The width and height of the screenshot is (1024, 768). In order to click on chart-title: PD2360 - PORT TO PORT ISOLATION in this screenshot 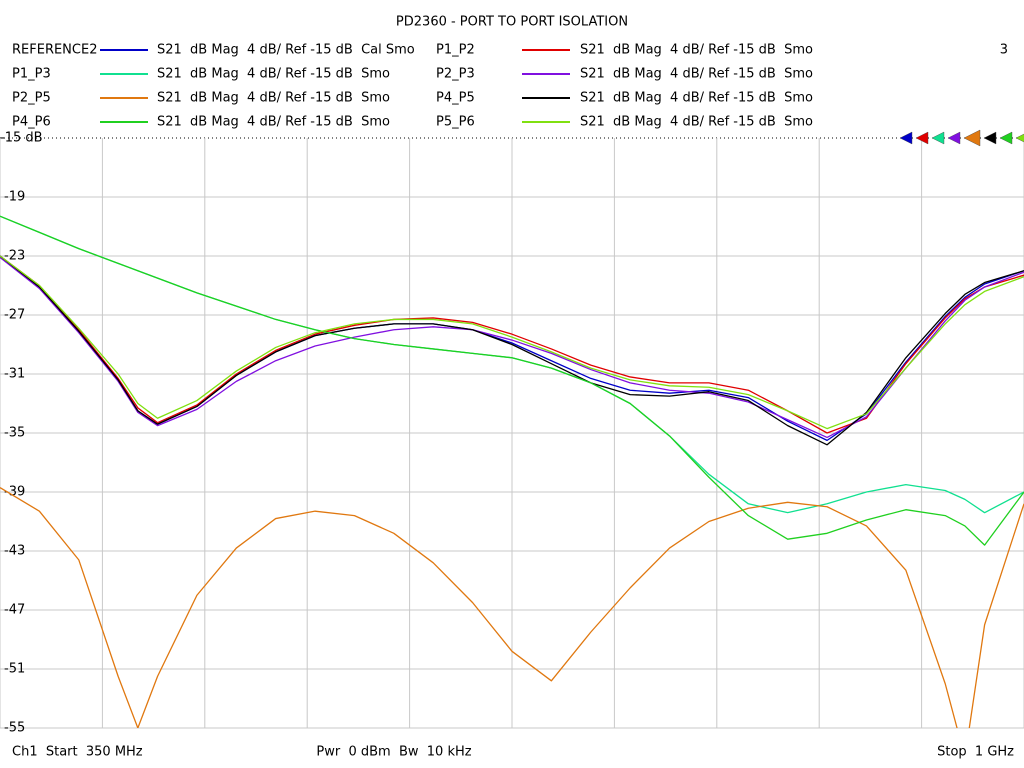, I will do `click(512, 22)`.